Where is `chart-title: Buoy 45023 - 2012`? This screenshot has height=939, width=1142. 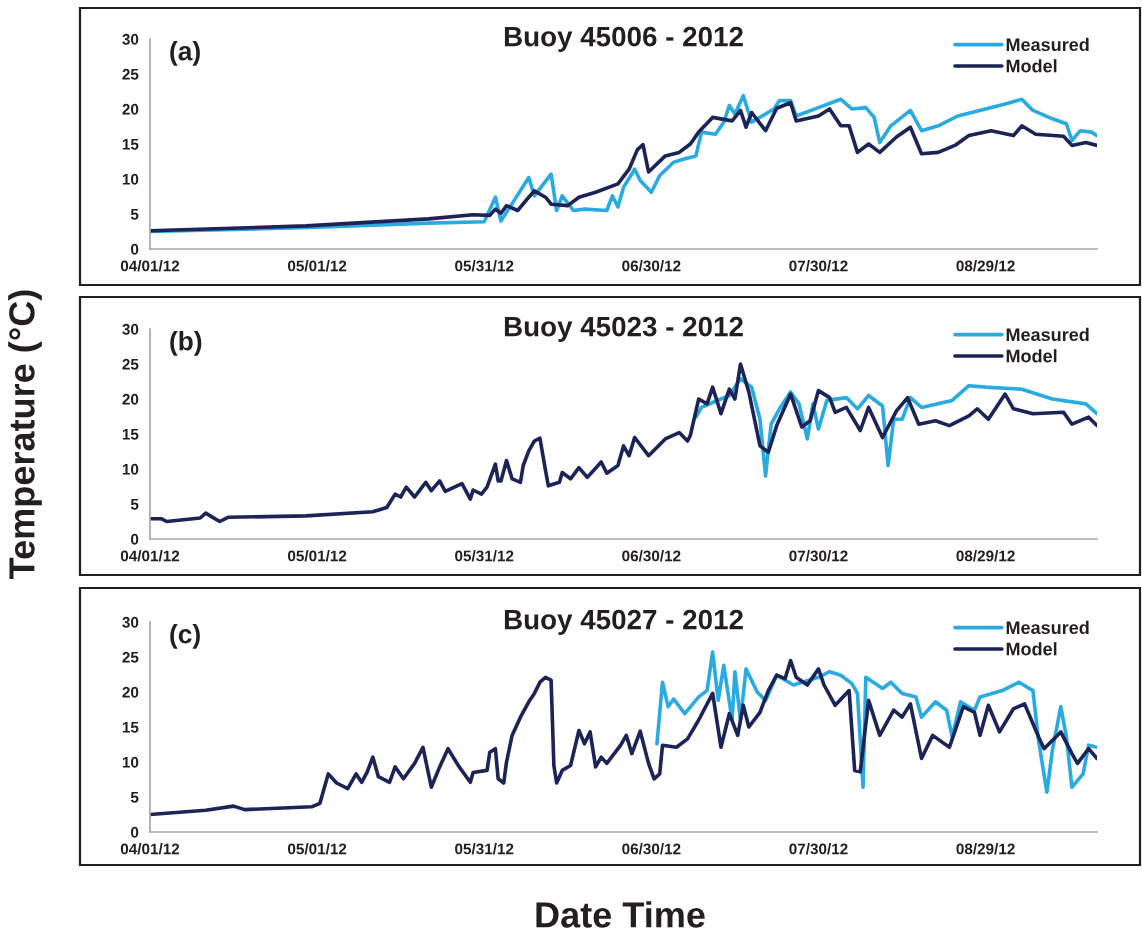
chart-title: Buoy 45023 - 2012 is located at coordinates (623, 329).